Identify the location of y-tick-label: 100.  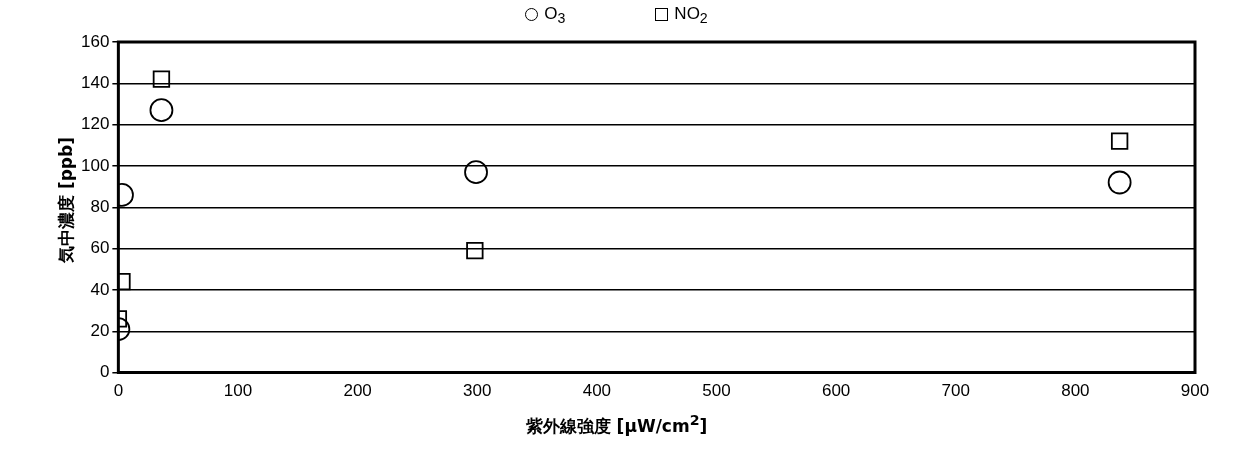
(95, 165).